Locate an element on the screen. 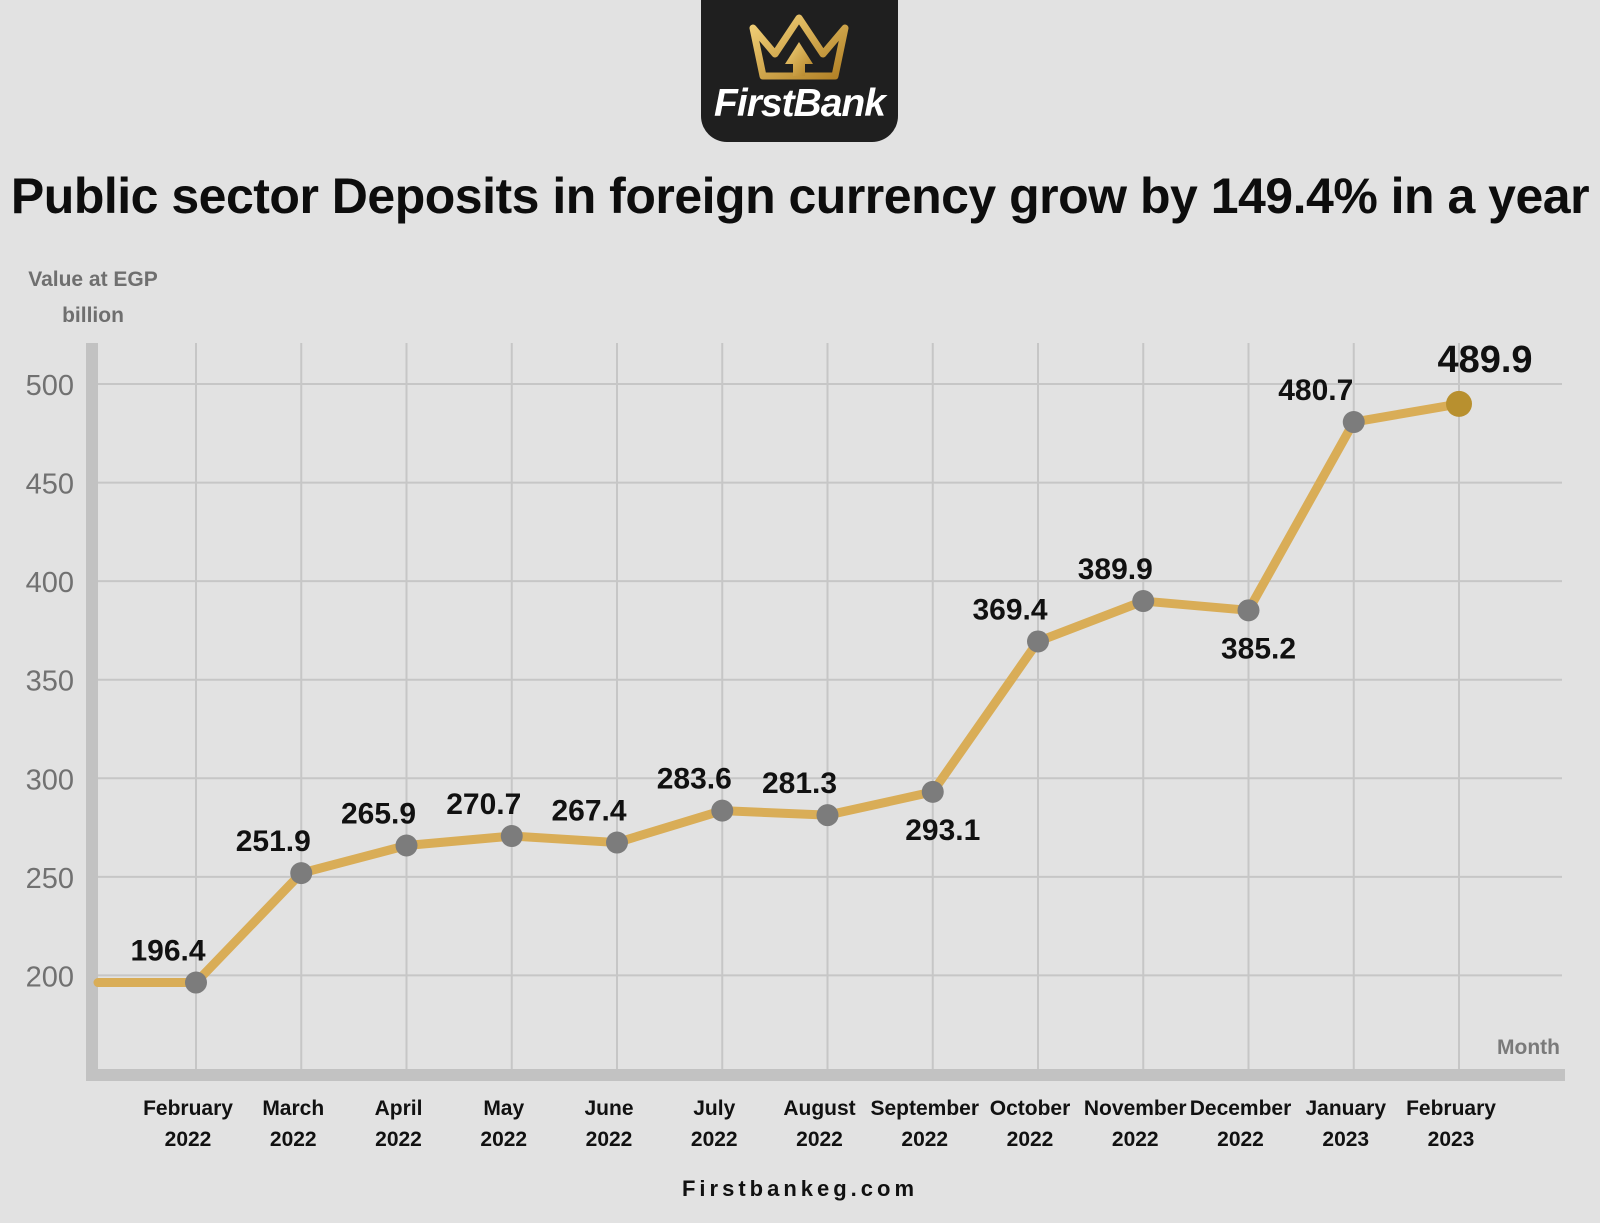 The width and height of the screenshot is (1600, 1223). data-label: 270.7 is located at coordinates (483, 804).